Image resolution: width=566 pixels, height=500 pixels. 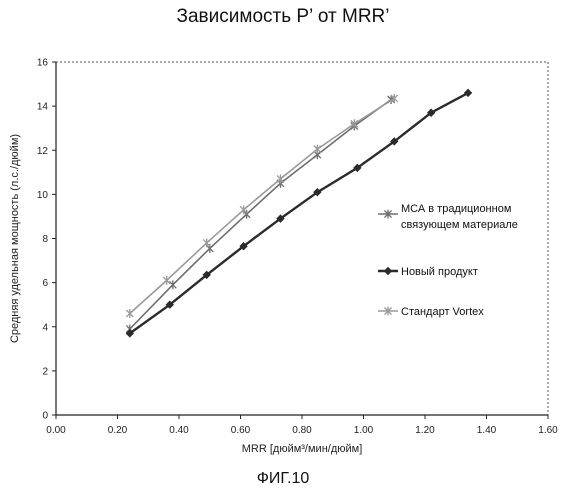 I want to click on x-tick-label: 1.40, so click(x=487, y=430).